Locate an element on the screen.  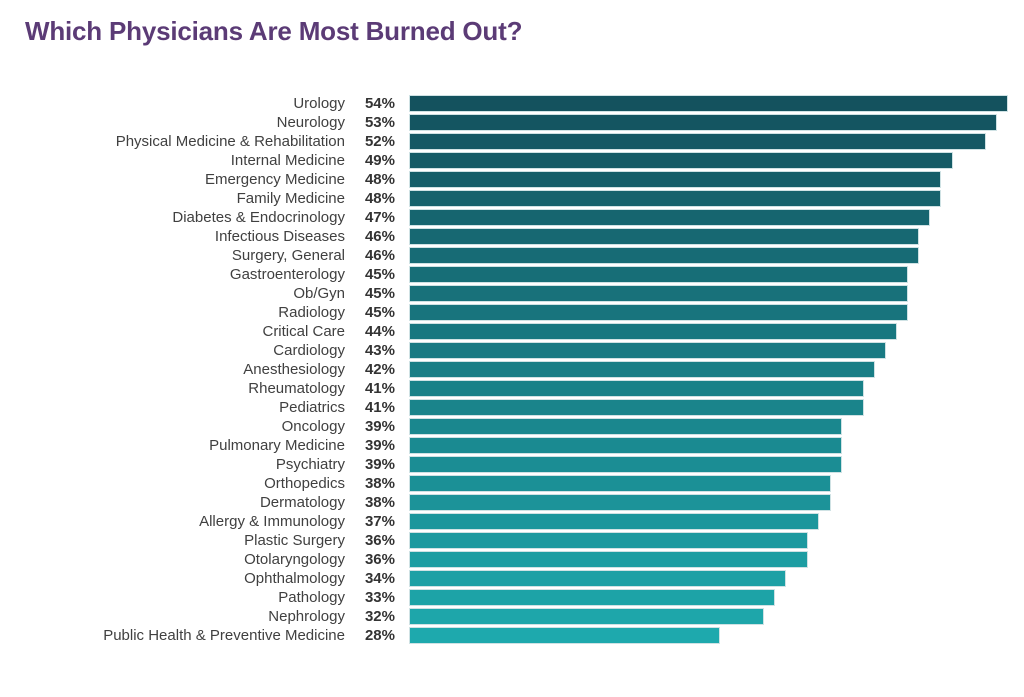
chart-row: Emergency Medicine 48% is located at coordinates (504, 179).